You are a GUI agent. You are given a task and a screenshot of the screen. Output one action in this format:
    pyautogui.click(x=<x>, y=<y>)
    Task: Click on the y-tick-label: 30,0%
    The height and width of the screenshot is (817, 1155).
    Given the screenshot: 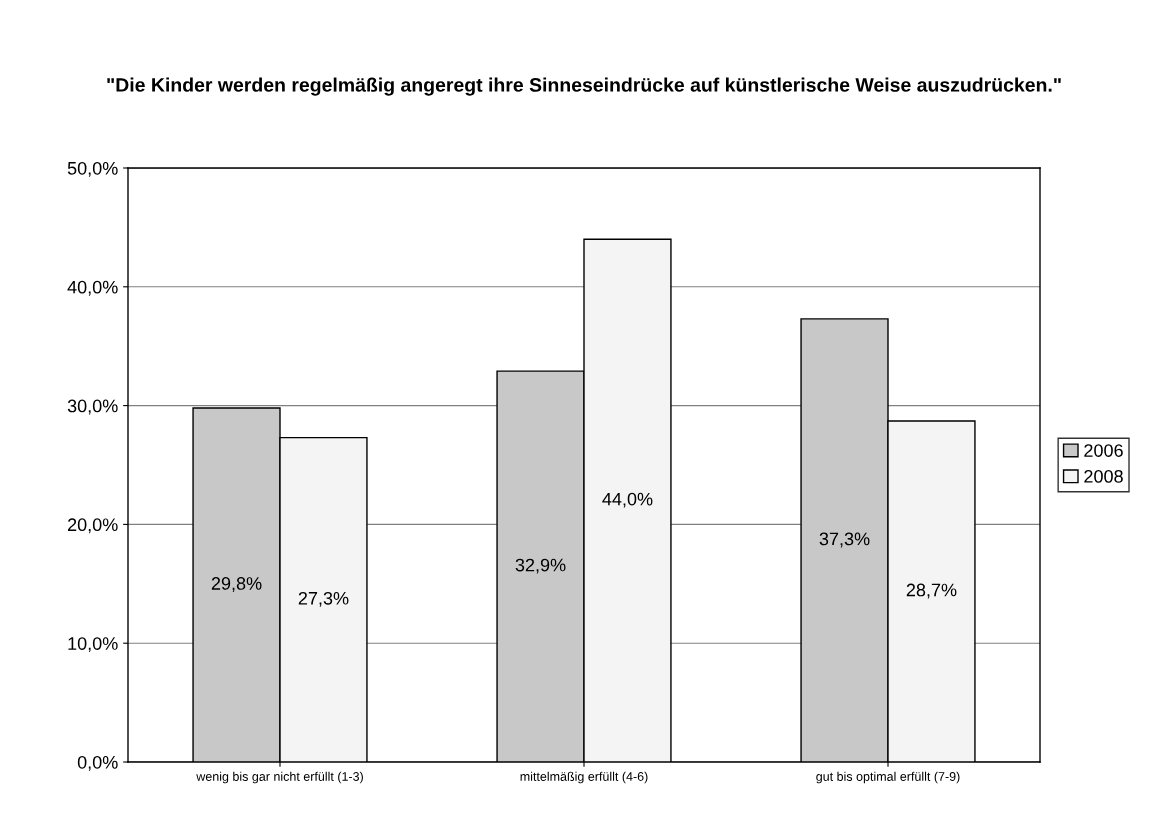 What is the action you would take?
    pyautogui.click(x=92, y=407)
    